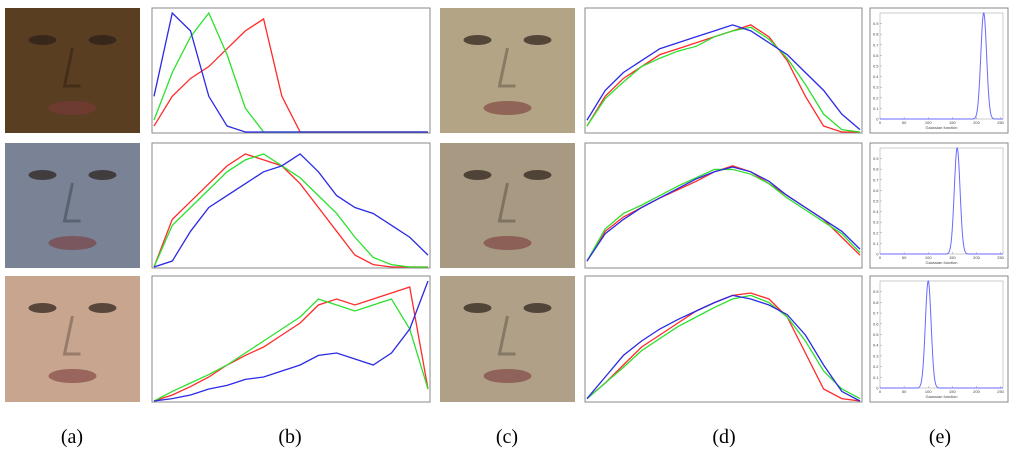 Image resolution: width=1013 pixels, height=450 pixels. What do you see at coordinates (723, 437) in the screenshot?
I see `panel-label: (d)` at bounding box center [723, 437].